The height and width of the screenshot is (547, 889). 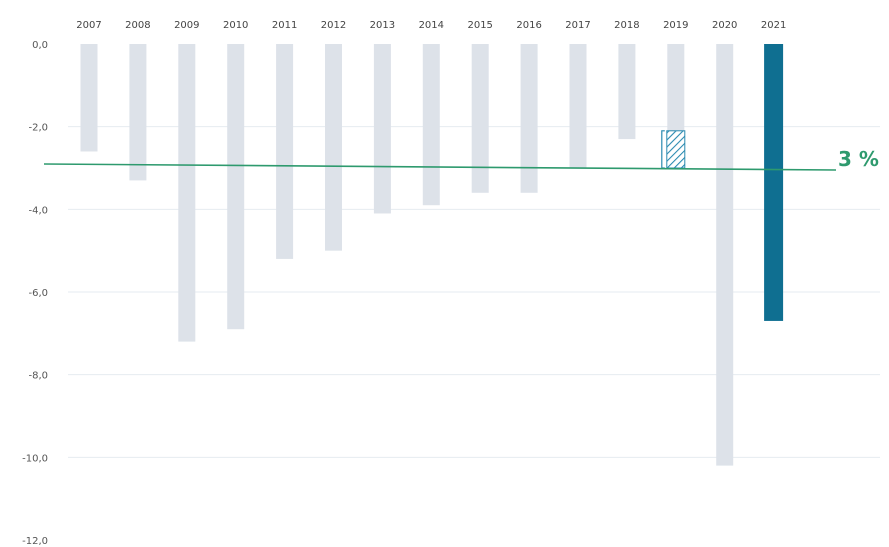 What do you see at coordinates (38, 128) in the screenshot?
I see `y-tick-label: -2,0` at bounding box center [38, 128].